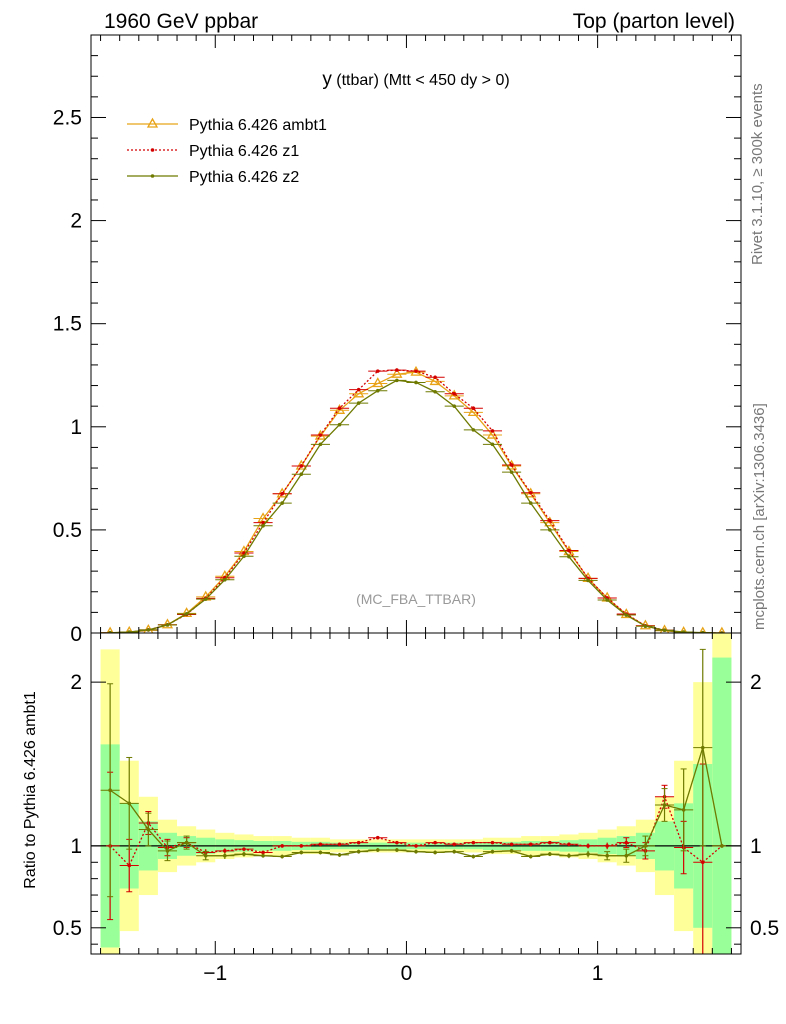  Describe the element at coordinates (76, 634) in the screenshot. I see `top-ytick-label-zero: 0` at that location.